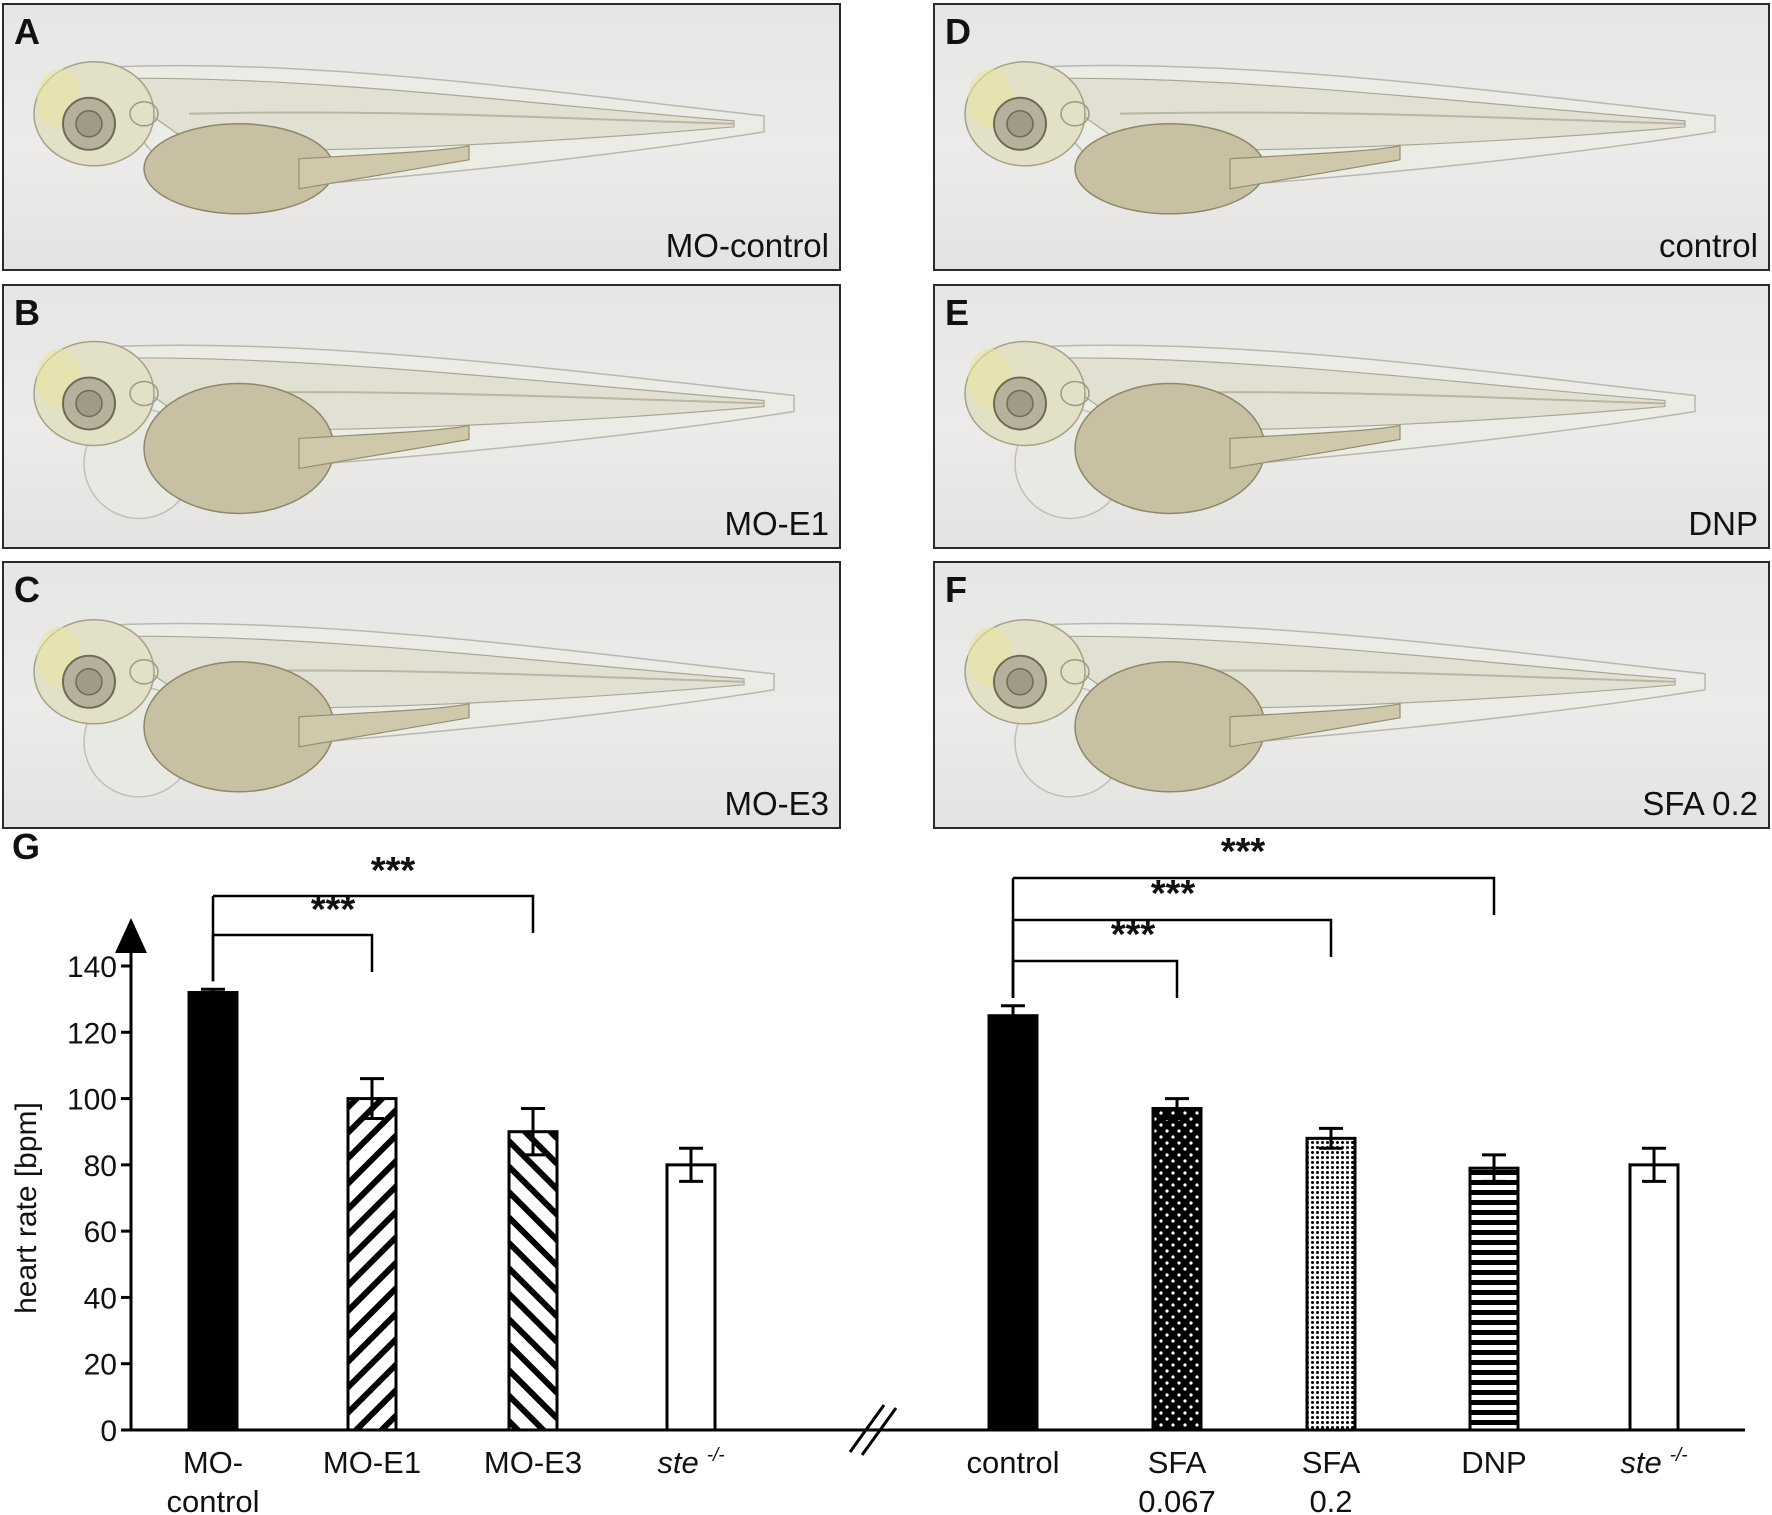 The height and width of the screenshot is (1515, 1772). What do you see at coordinates (1012, 1462) in the screenshot?
I see `x-tick-label: control` at bounding box center [1012, 1462].